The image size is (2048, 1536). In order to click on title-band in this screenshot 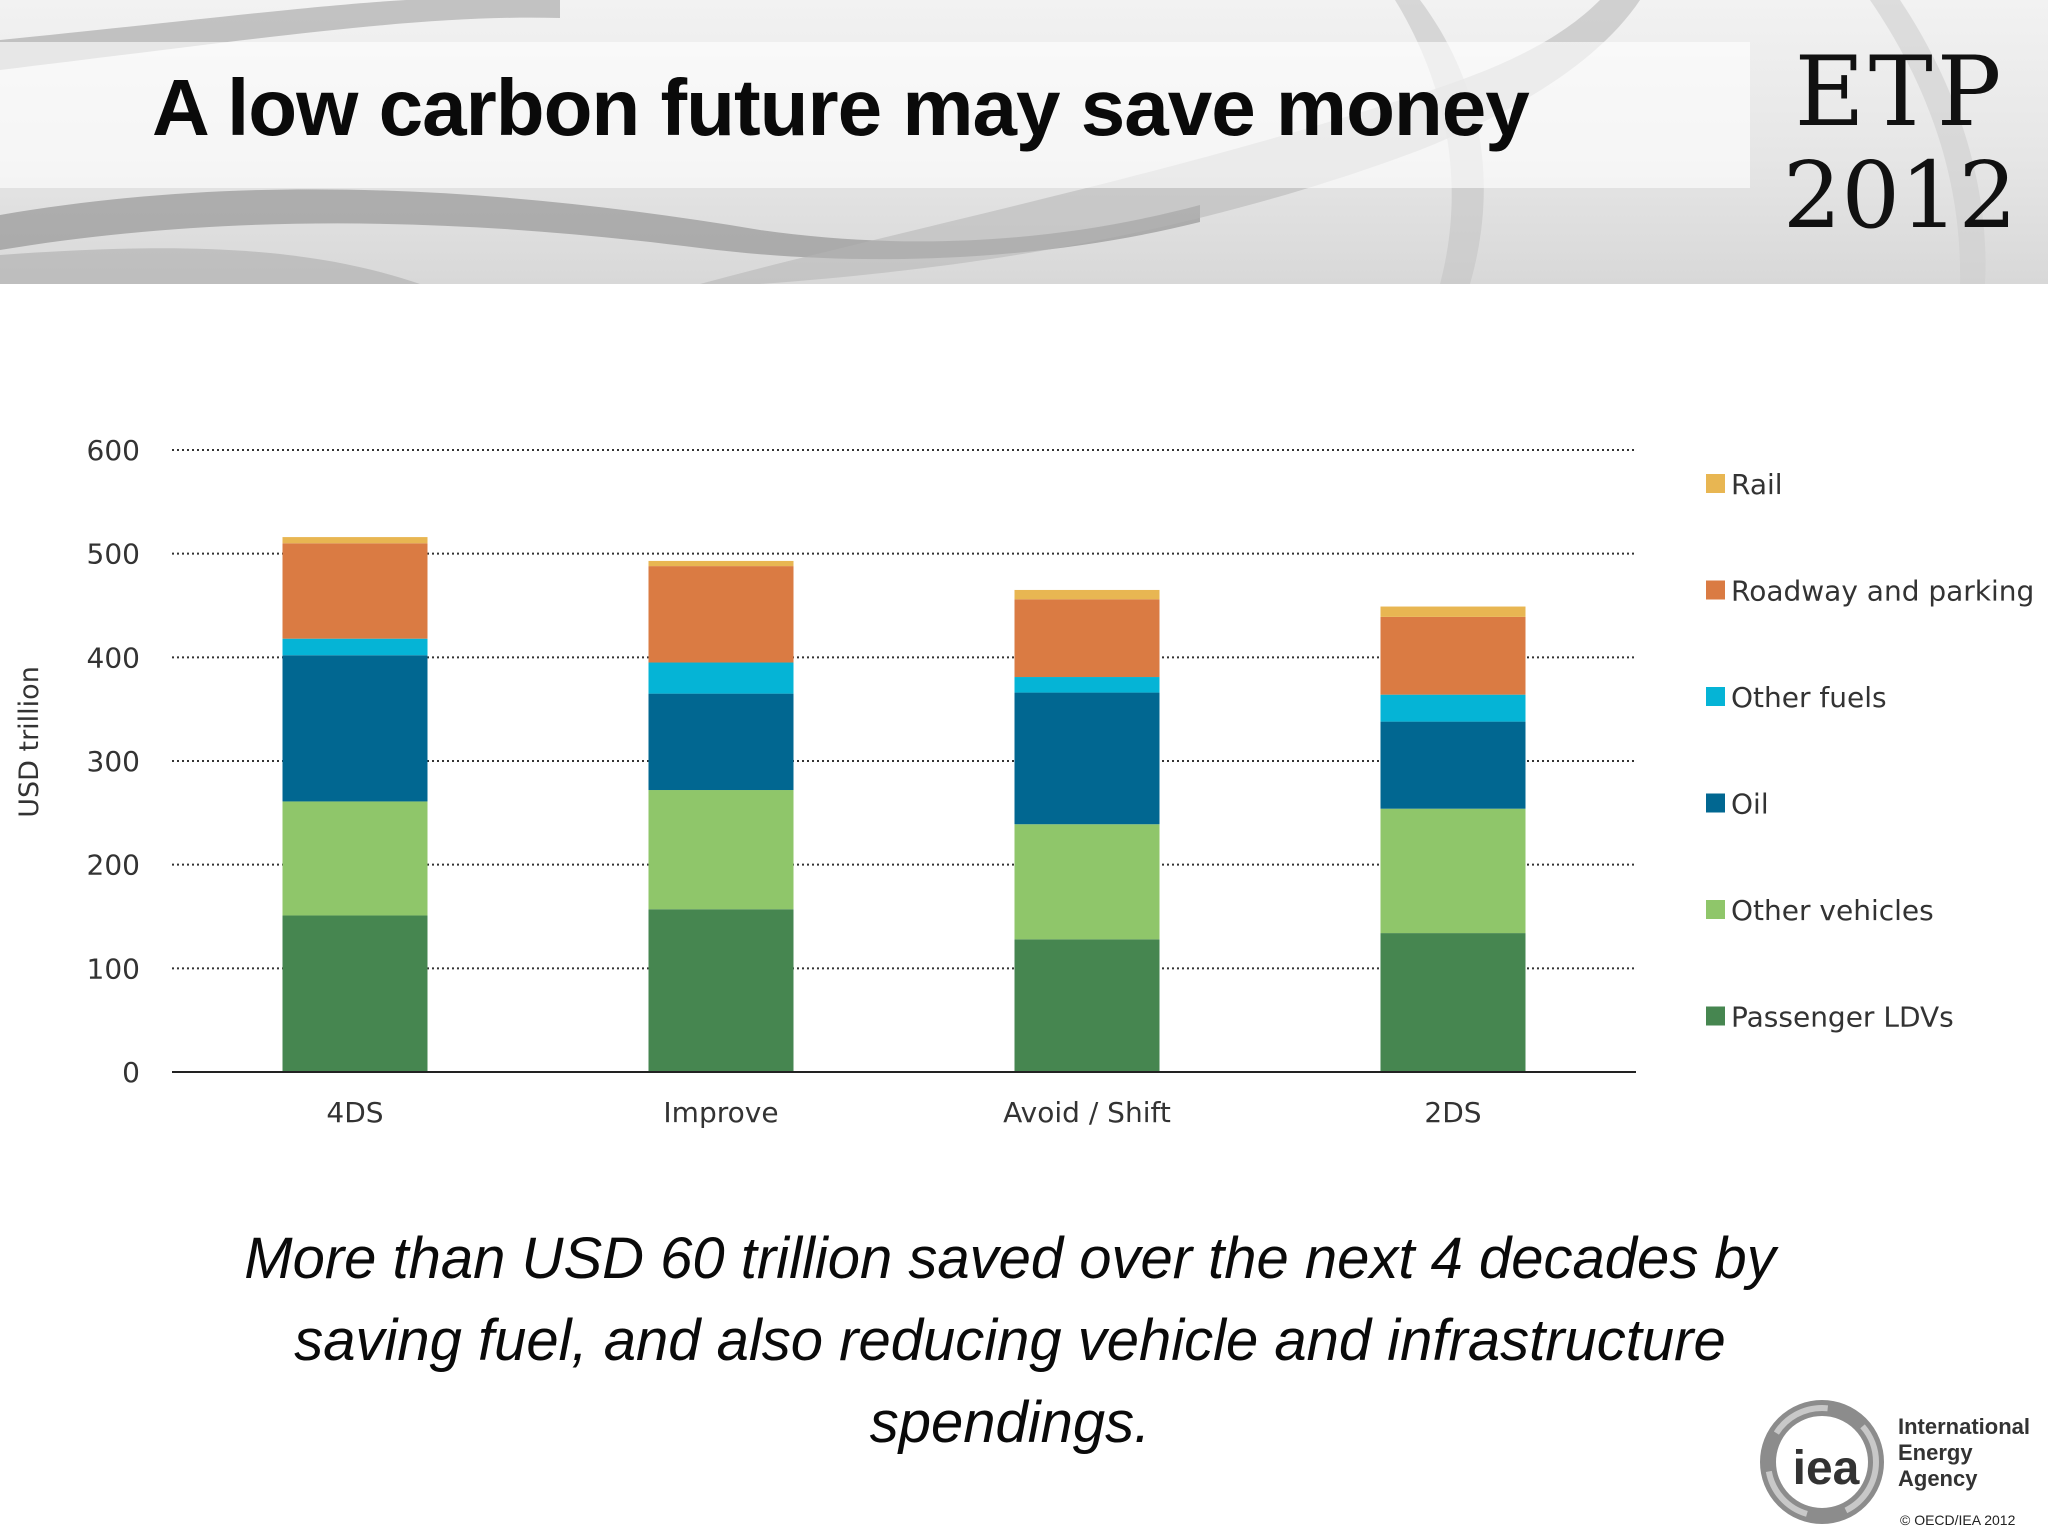, I will do `click(875, 115)`.